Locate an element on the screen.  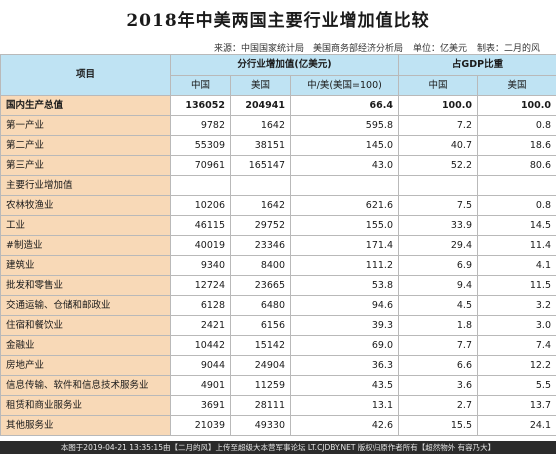
row-label: 农林牧渔业 is located at coordinates (85, 205).